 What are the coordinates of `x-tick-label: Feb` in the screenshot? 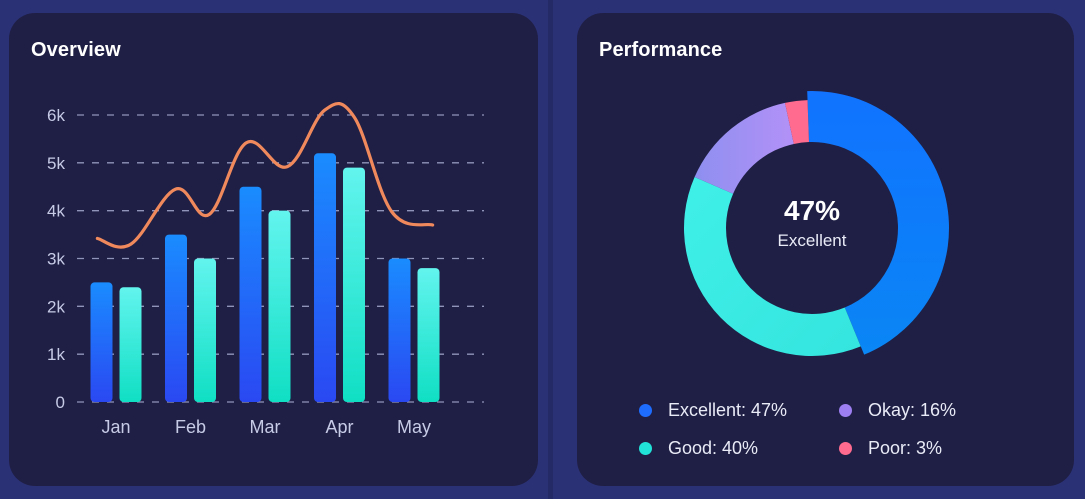 It's located at (190, 427).